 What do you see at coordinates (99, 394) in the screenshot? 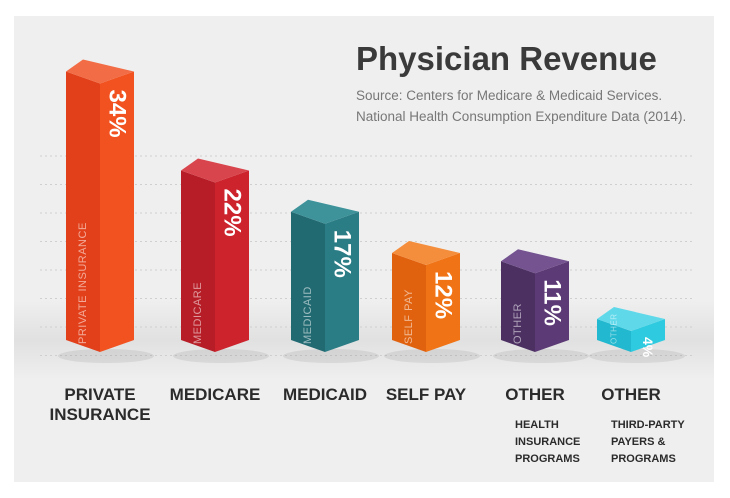
I see `category-label: PRIVATE` at bounding box center [99, 394].